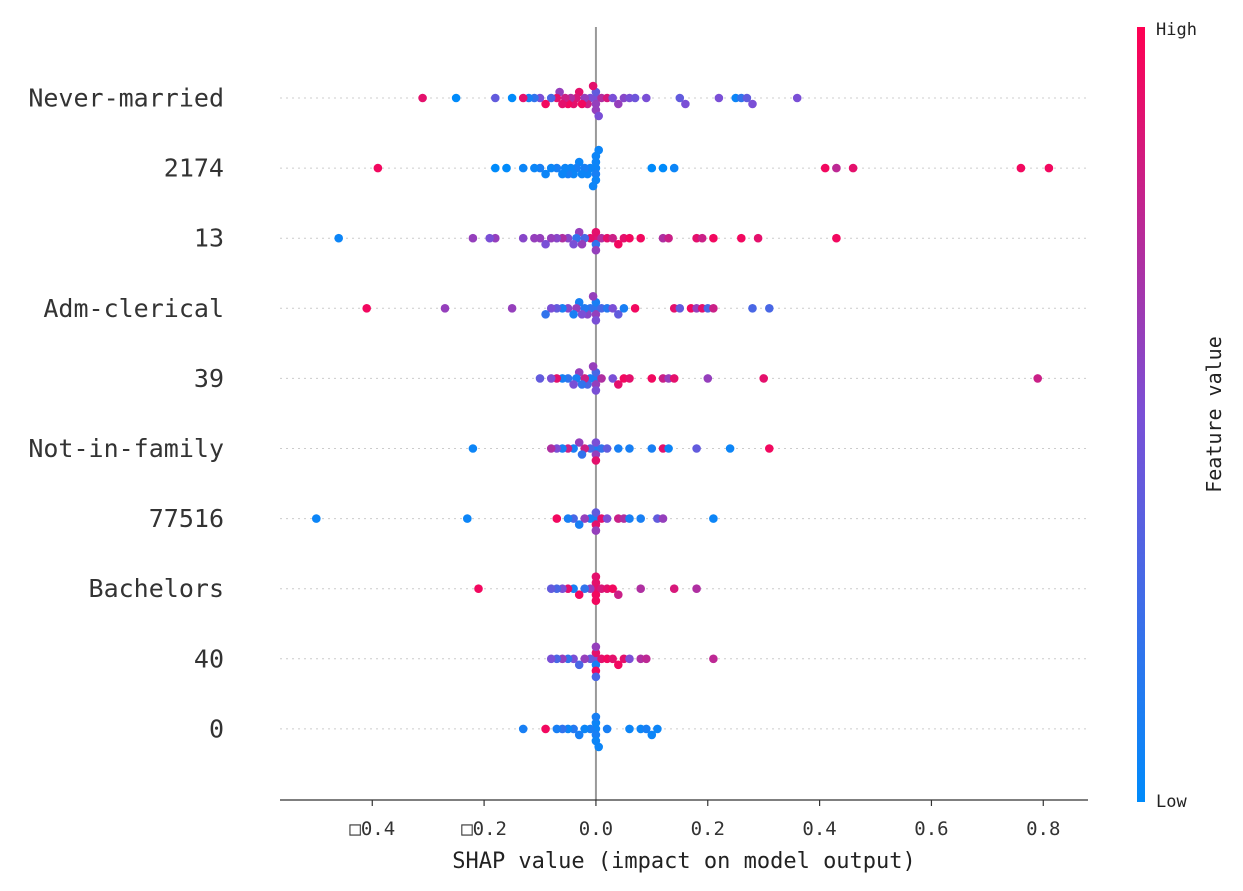  I want to click on x-tick-label: 0.6, so click(931, 829).